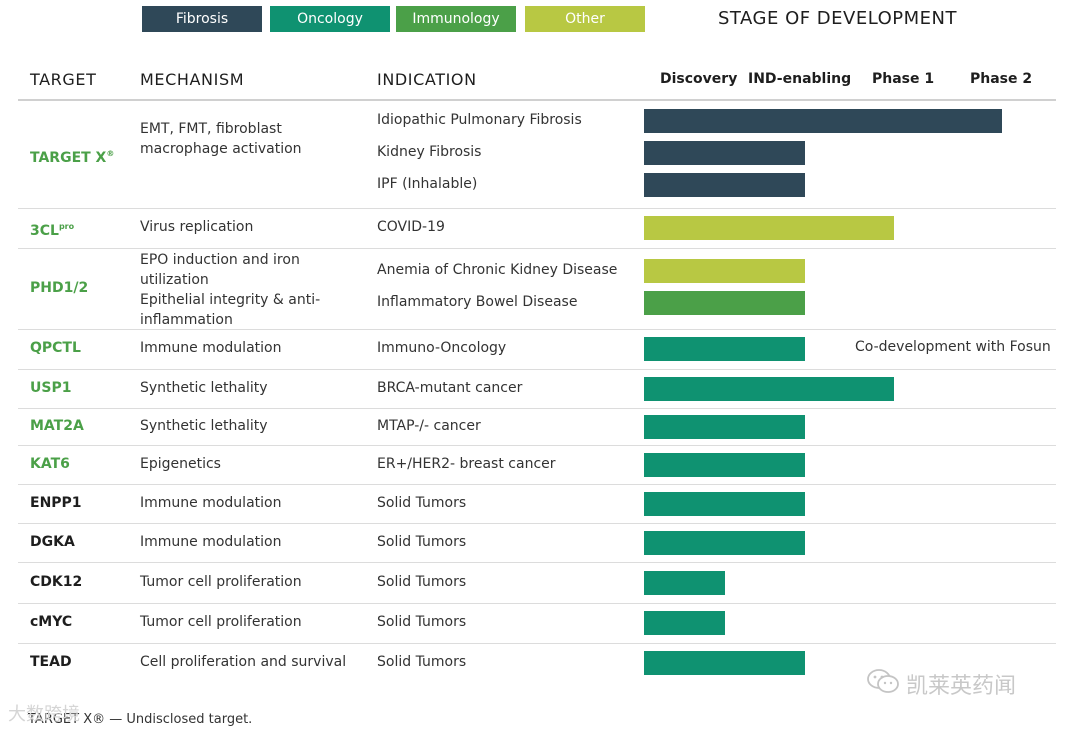  I want to click on target-label: 3CLpro, so click(52, 229).